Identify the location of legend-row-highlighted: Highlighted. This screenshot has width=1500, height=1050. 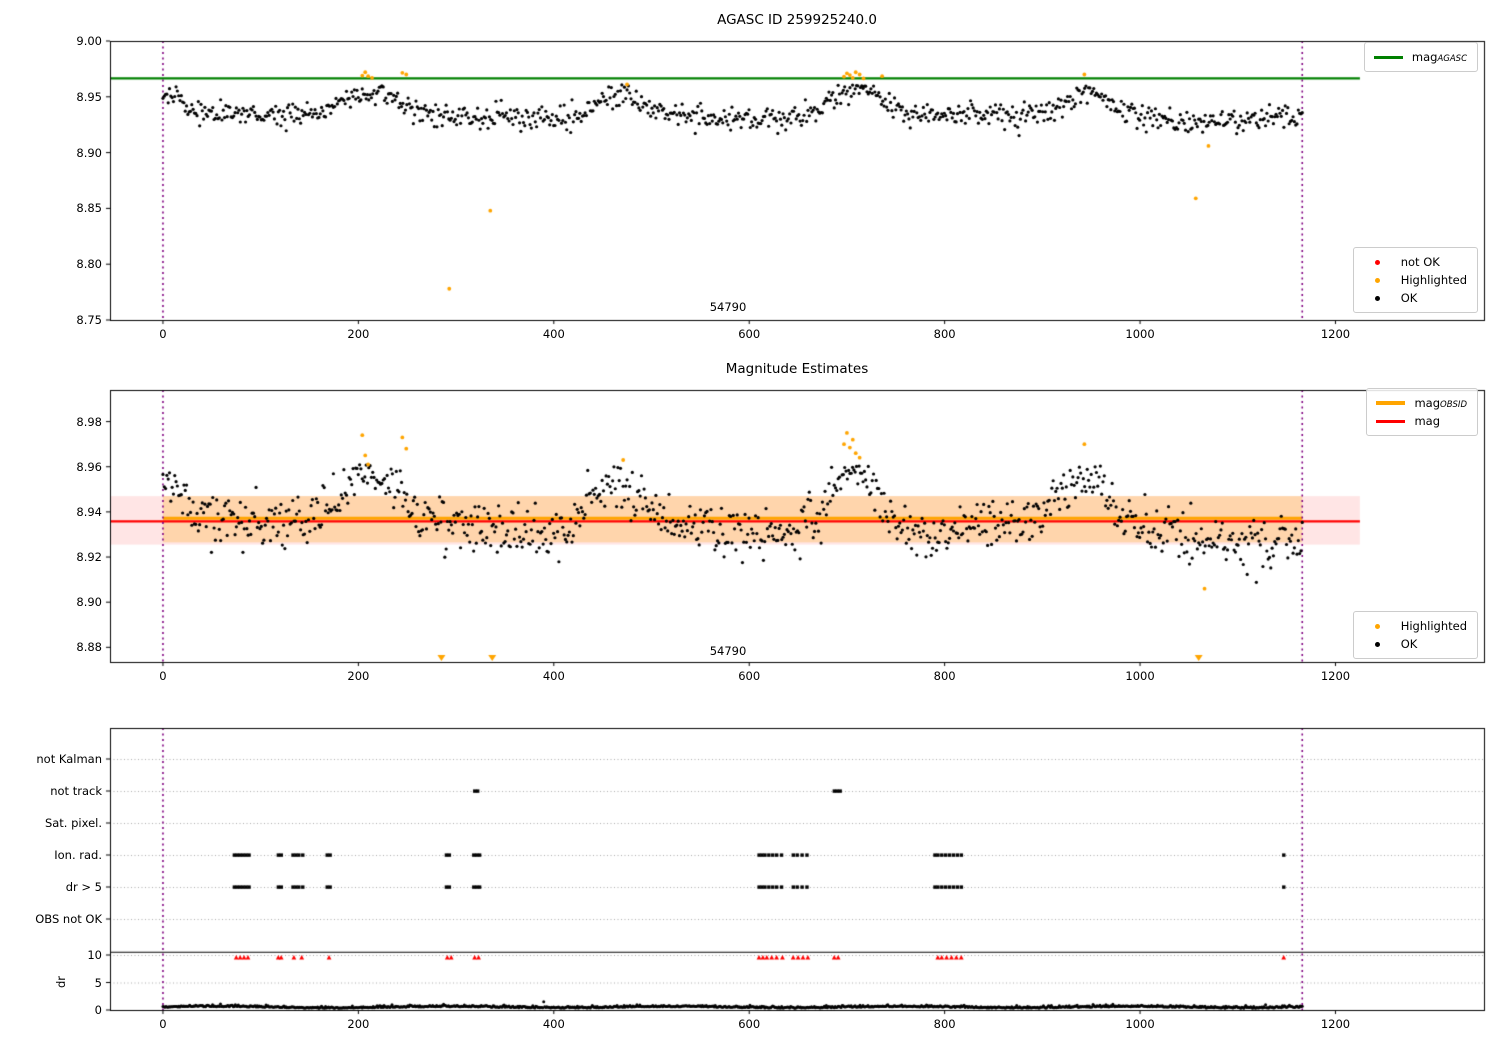
(1415, 280).